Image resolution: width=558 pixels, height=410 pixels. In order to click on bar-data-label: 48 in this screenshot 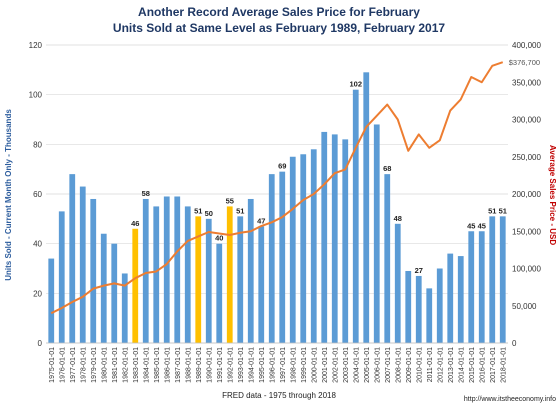, I will do `click(398, 218)`.